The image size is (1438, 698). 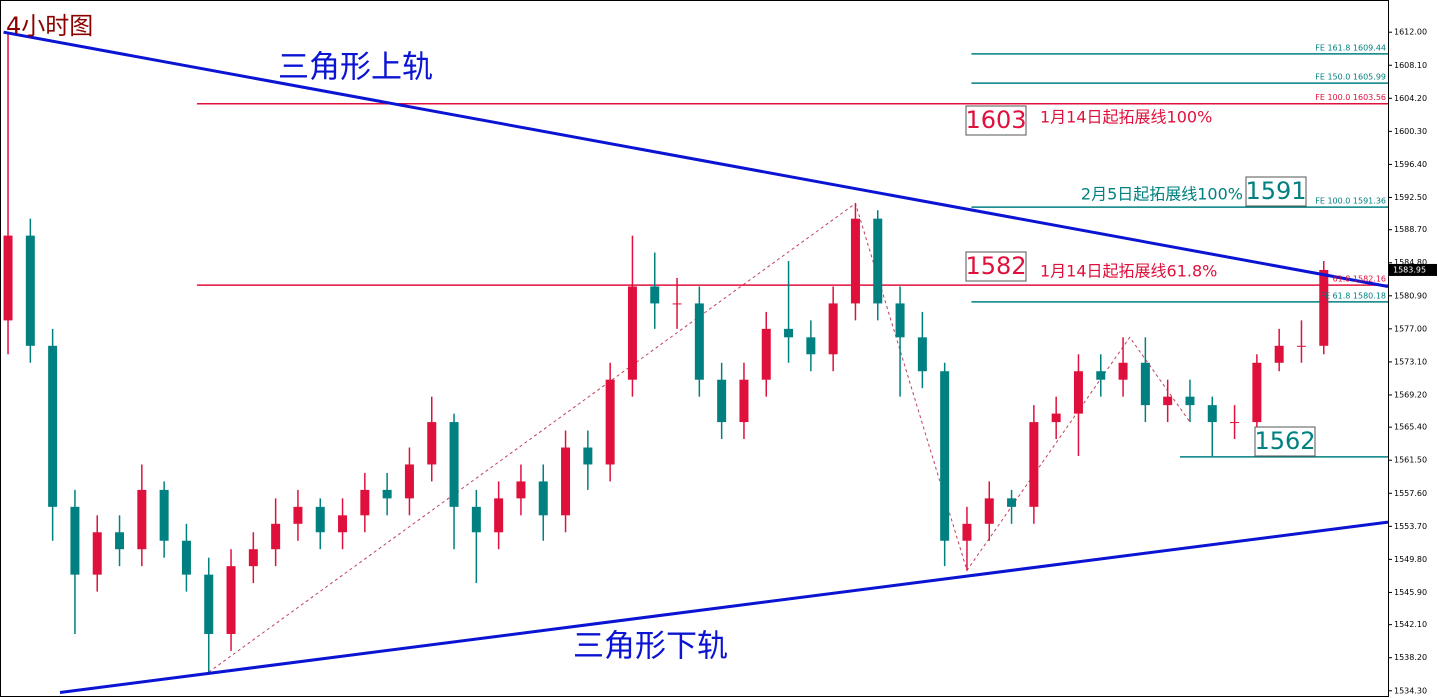 I want to click on level-label: FE 100.0 1591.36, so click(x=1350, y=201).